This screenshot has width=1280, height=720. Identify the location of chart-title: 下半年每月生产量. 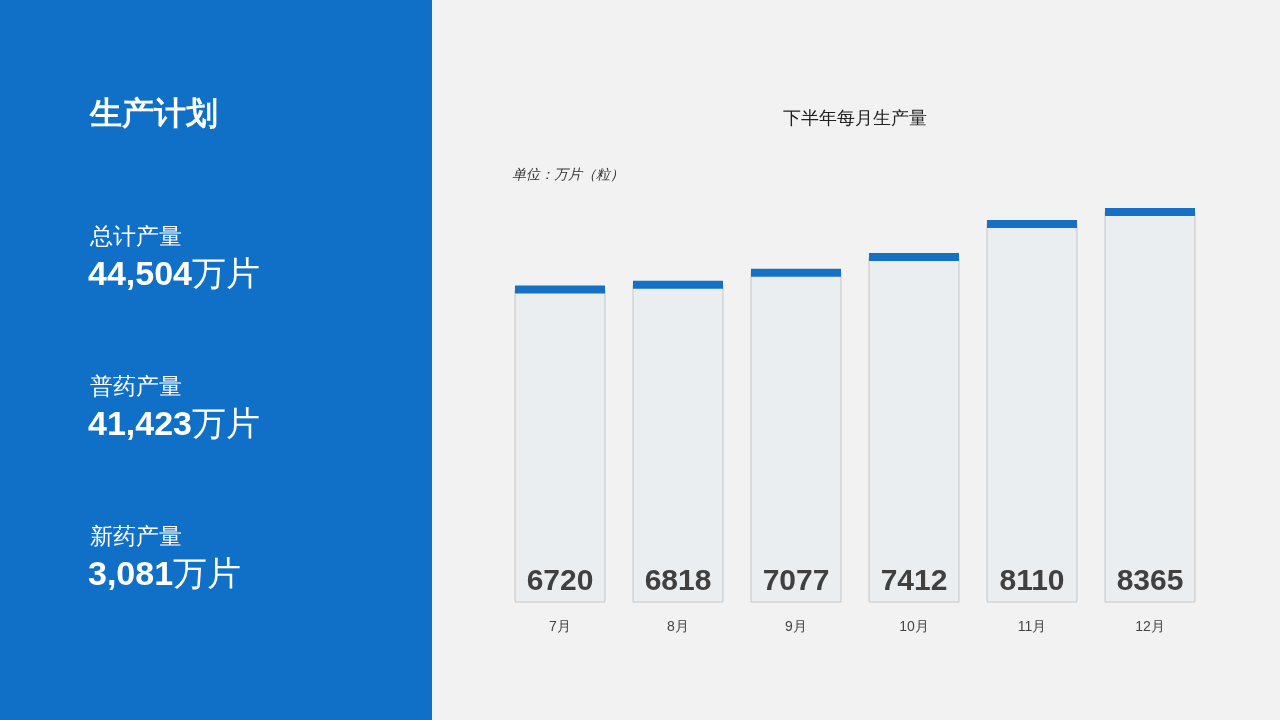
(855, 118).